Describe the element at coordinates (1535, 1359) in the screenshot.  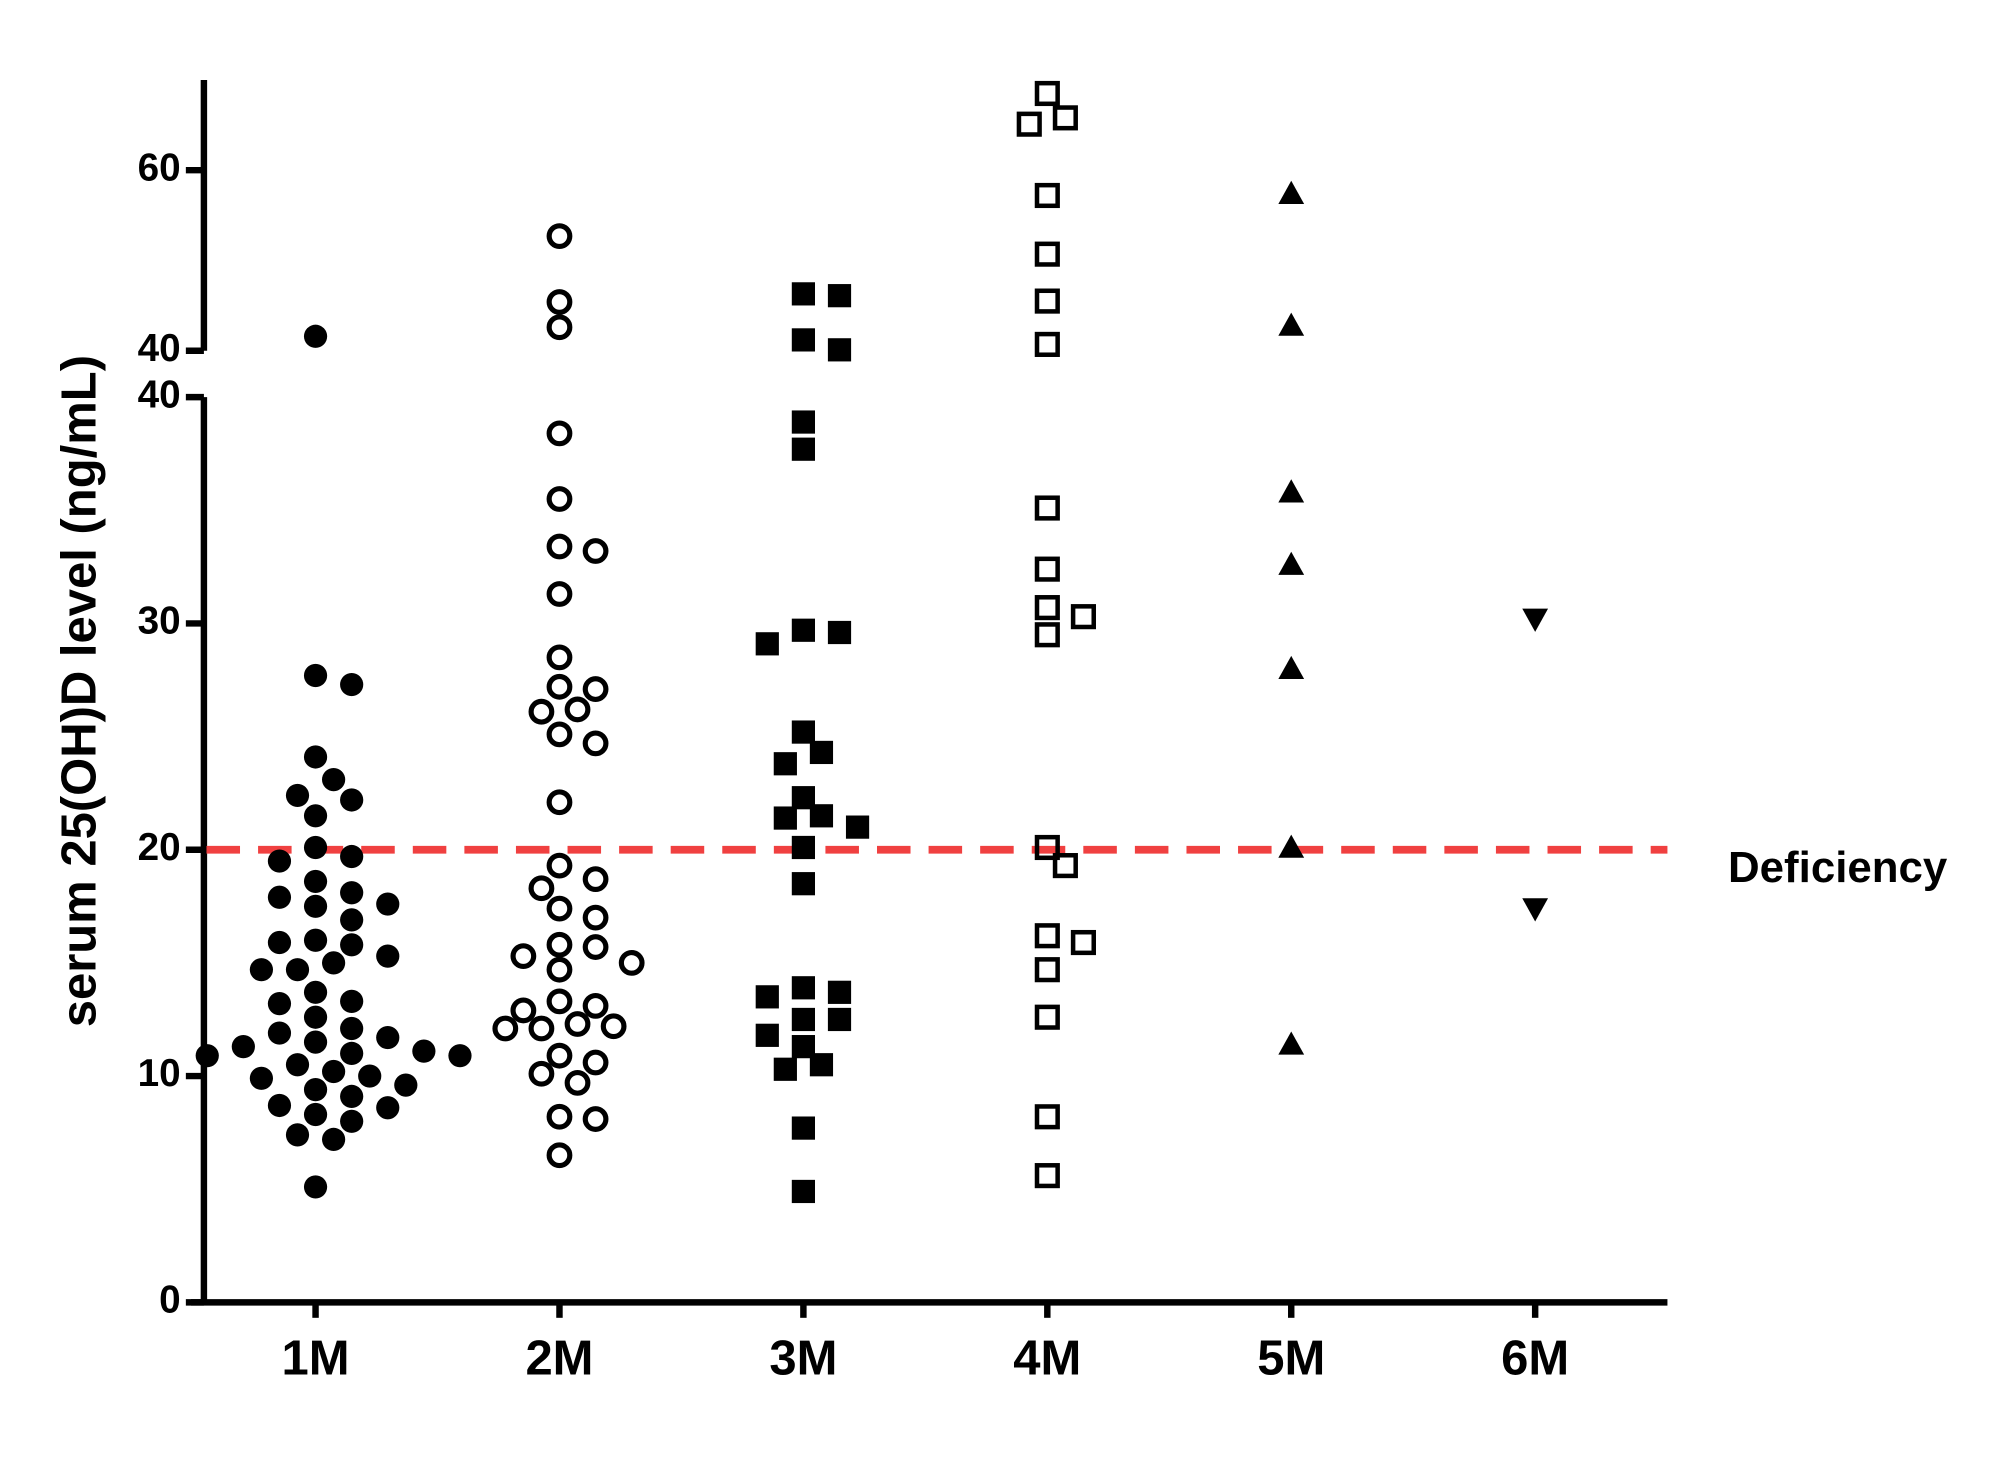
I see `x-tick-label: 6M` at that location.